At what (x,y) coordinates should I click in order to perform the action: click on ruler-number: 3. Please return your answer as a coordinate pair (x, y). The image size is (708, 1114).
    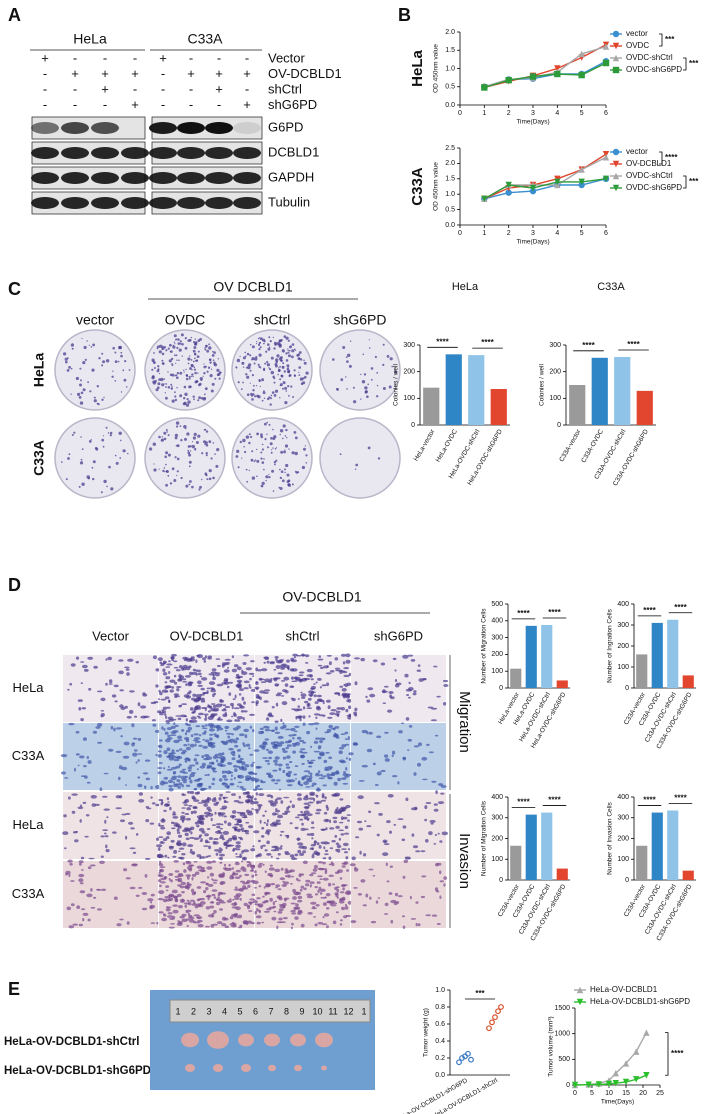
    Looking at the image, I should click on (208, 1011).